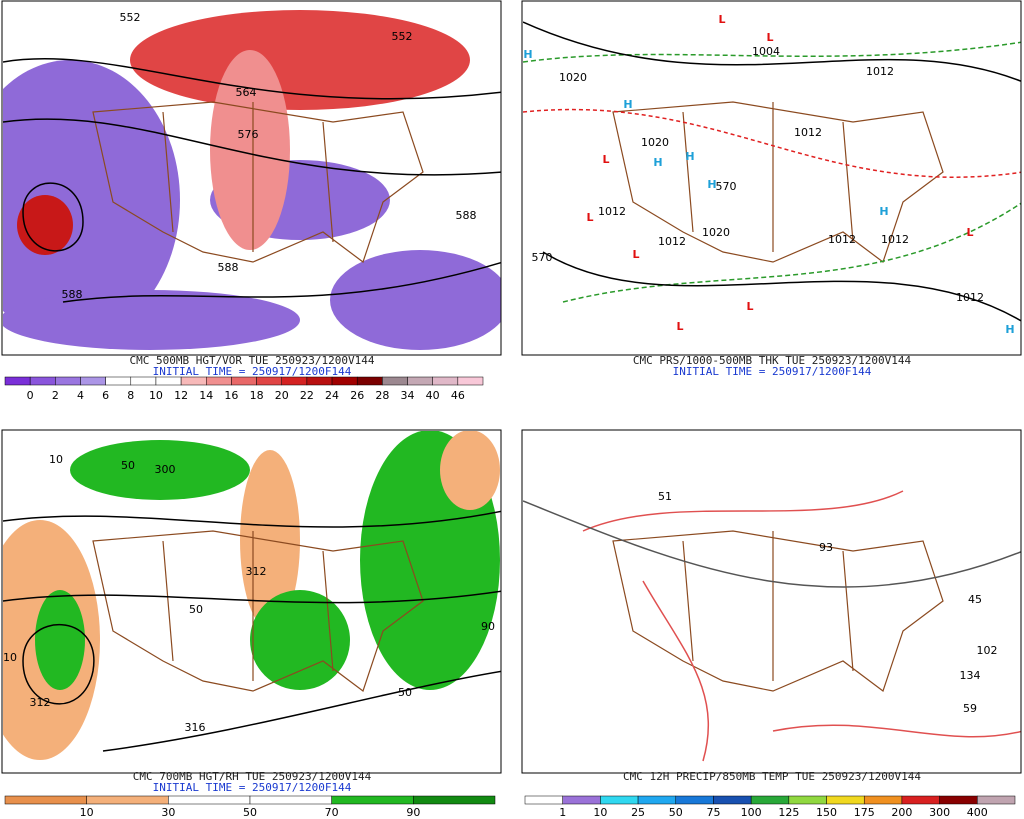 The height and width of the screenshot is (819, 1024). Describe the element at coordinates (772, 371) in the screenshot. I see `initial-time: INITIAL TIME = 250917/1200F144` at that location.